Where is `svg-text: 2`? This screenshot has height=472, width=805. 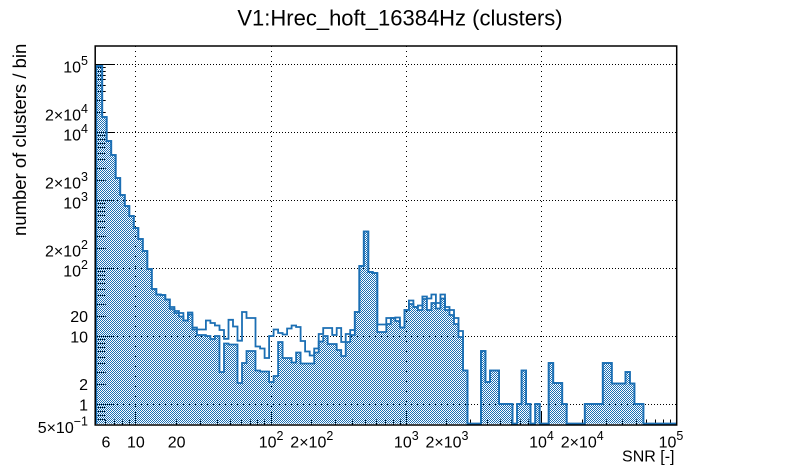
svg-text: 2 is located at coordinates (83, 385).